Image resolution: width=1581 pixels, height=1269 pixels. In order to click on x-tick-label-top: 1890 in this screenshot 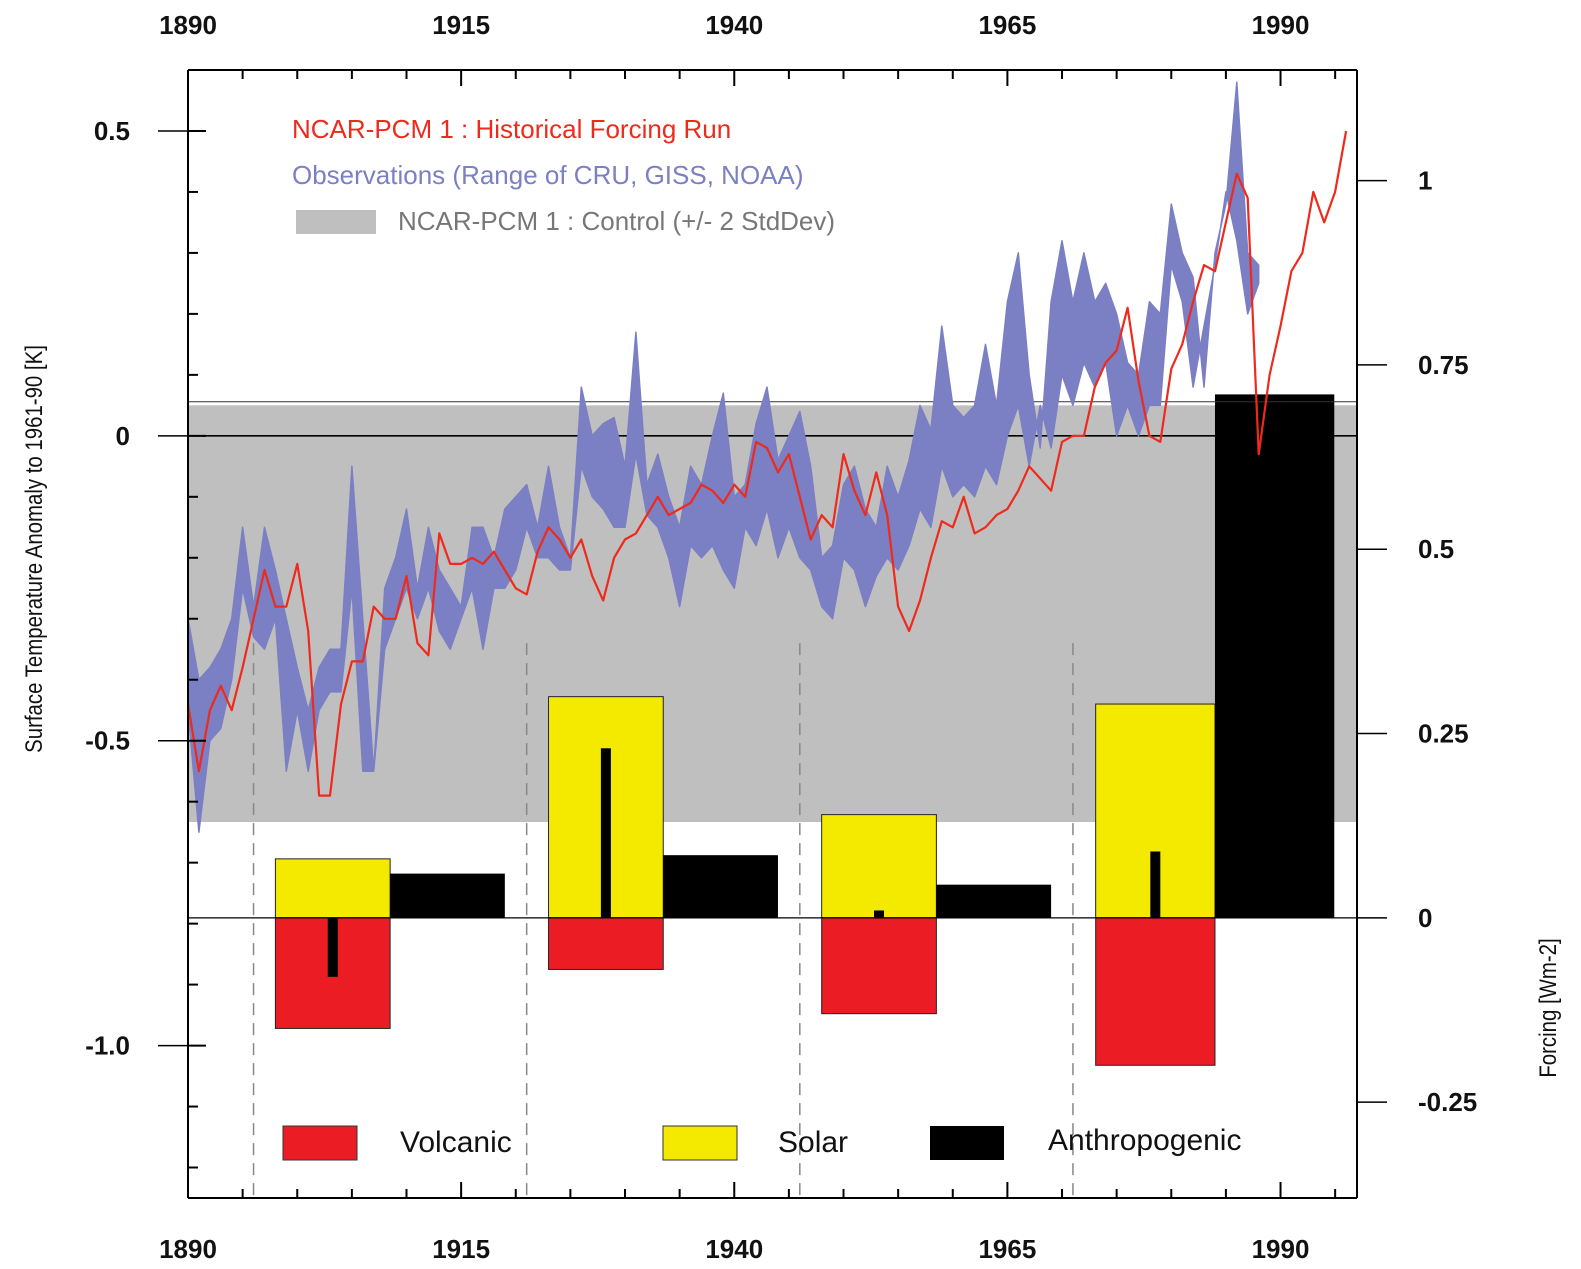, I will do `click(188, 25)`.